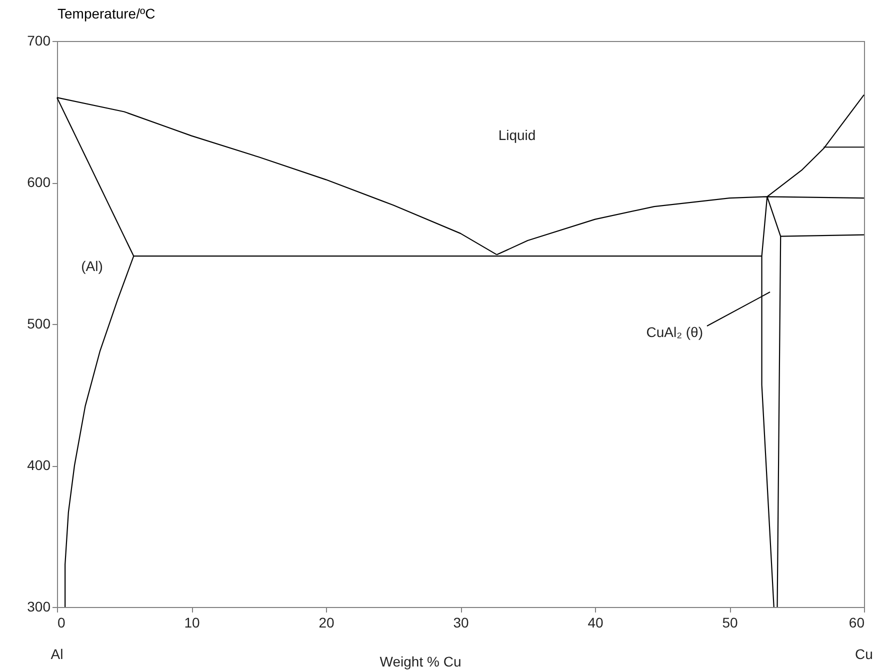  Describe the element at coordinates (461, 622) in the screenshot. I see `x-tick-label: 30` at that location.